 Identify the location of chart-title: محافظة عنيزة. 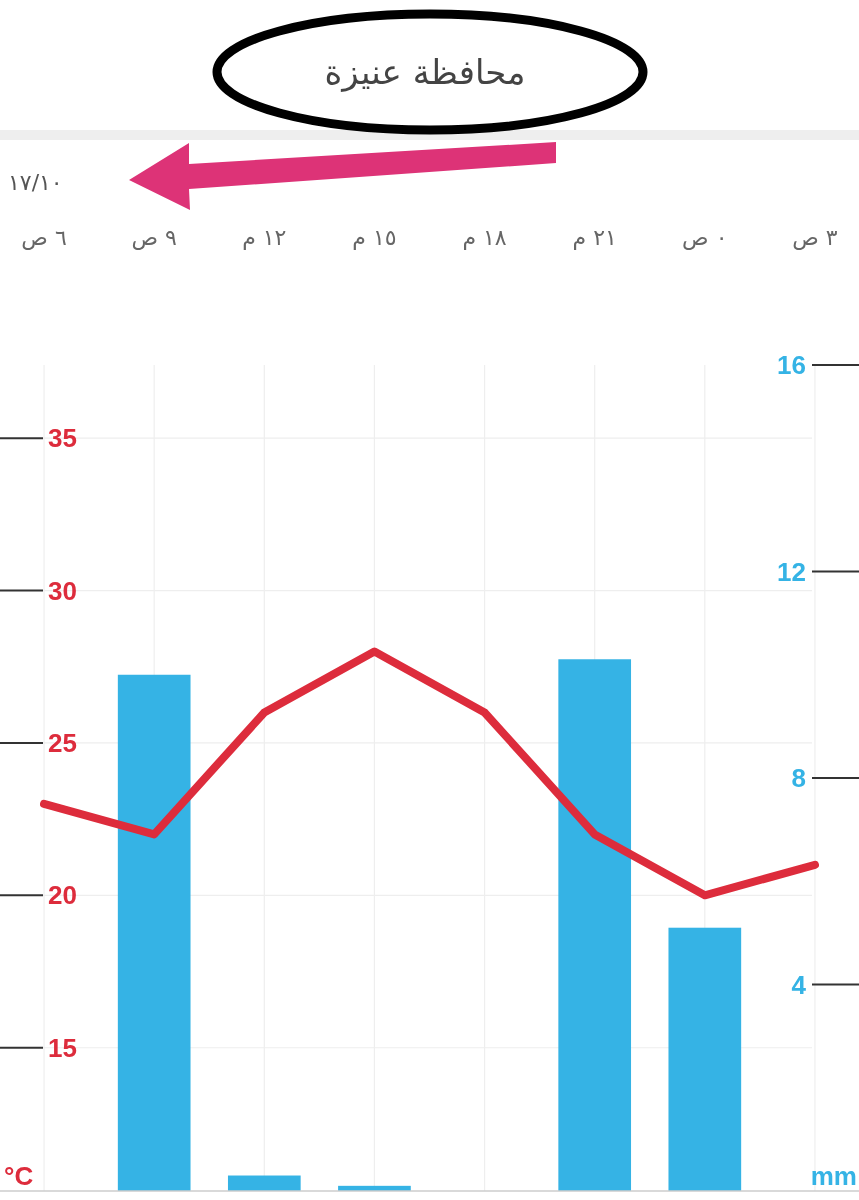
(425, 72).